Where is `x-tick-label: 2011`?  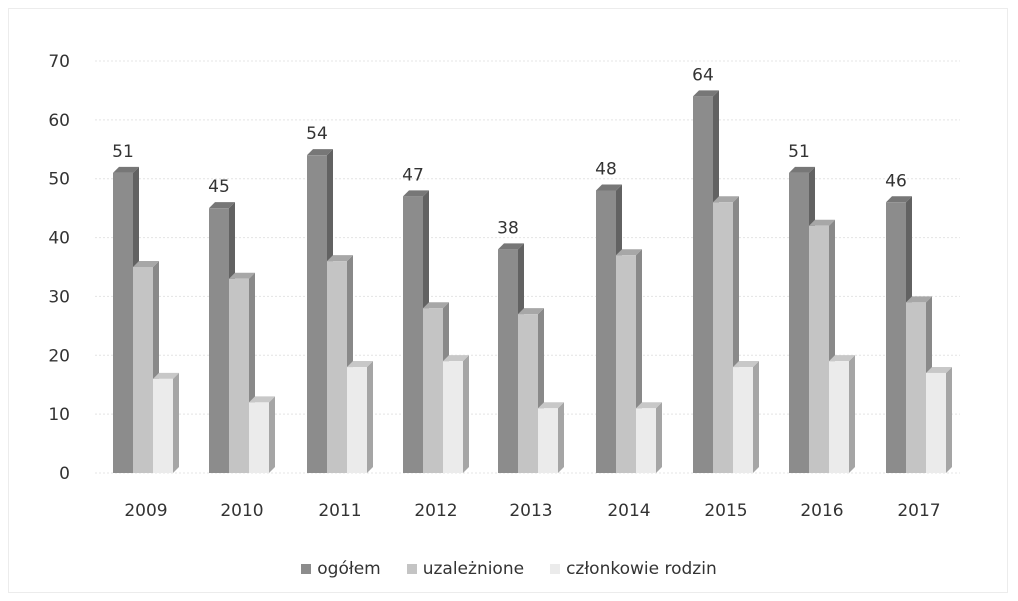
x-tick-label: 2011 is located at coordinates (339, 511).